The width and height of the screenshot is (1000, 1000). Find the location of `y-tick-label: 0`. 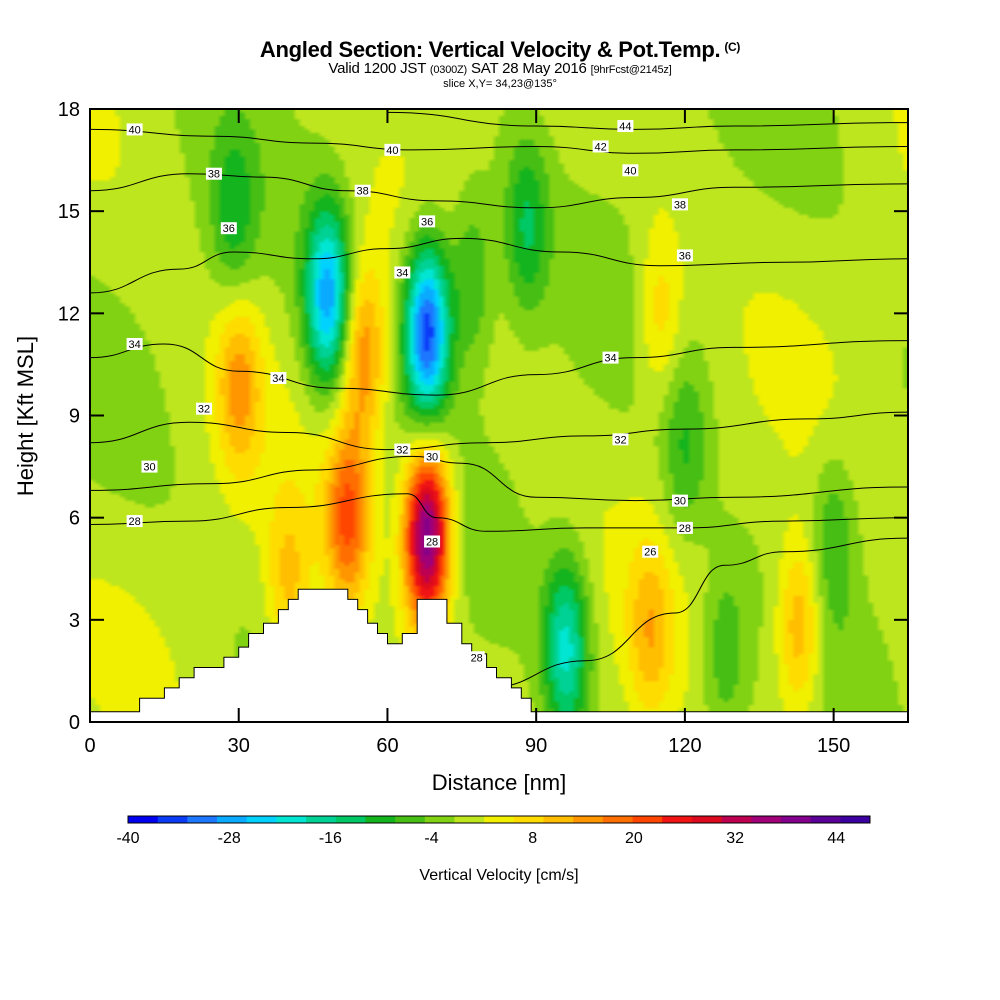

y-tick-label: 0 is located at coordinates (74, 723).